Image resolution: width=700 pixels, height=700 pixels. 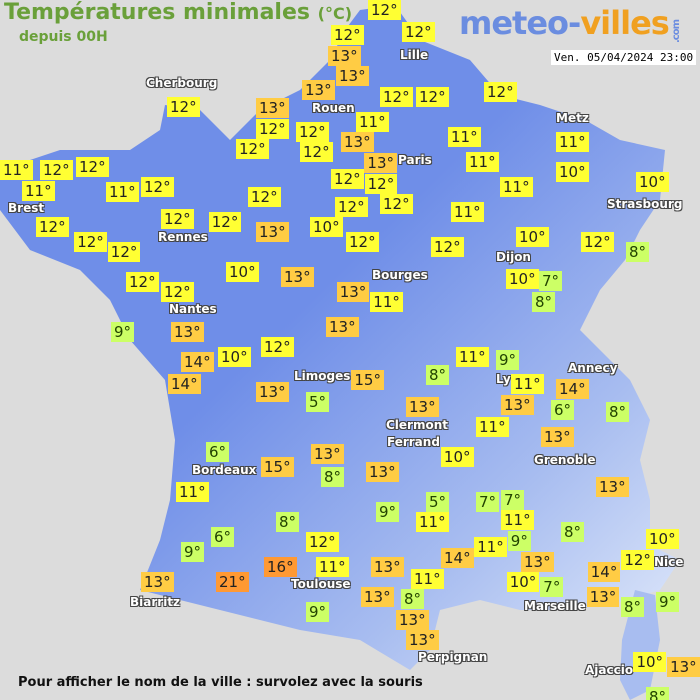 I want to click on temperature-marker: 15°, so click(x=277, y=467).